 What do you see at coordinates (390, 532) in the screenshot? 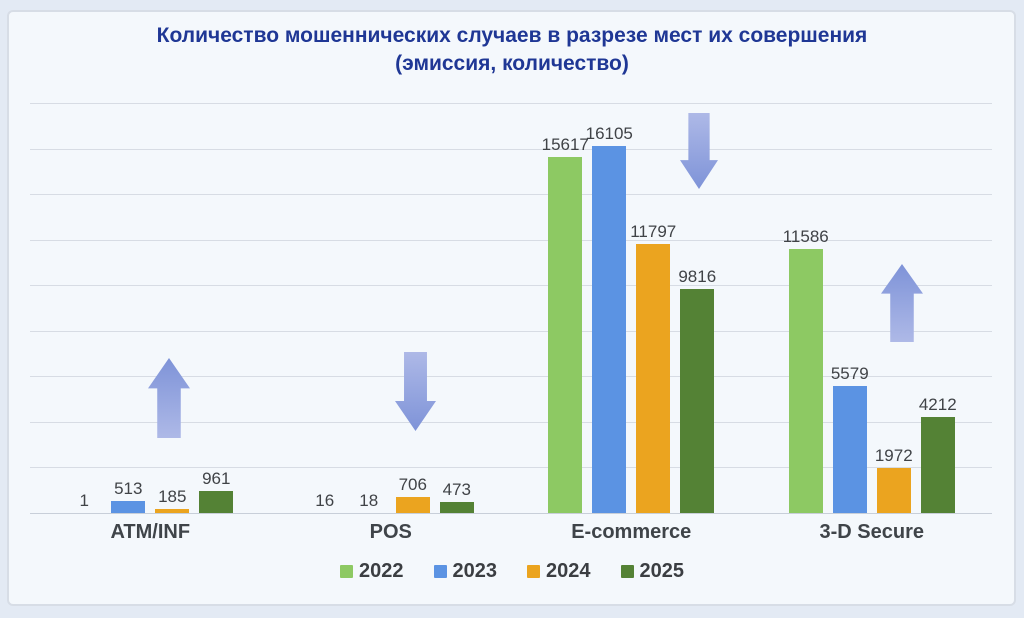
I see `category-label-POS: POS` at bounding box center [390, 532].